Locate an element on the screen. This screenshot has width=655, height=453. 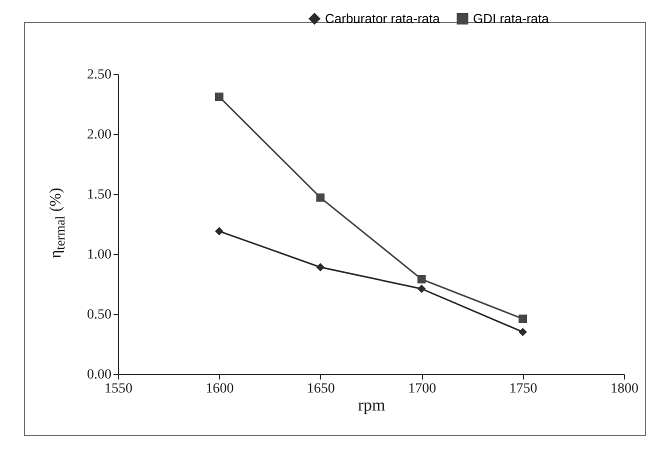
y-tick-label: 2.50 is located at coordinates (99, 75).